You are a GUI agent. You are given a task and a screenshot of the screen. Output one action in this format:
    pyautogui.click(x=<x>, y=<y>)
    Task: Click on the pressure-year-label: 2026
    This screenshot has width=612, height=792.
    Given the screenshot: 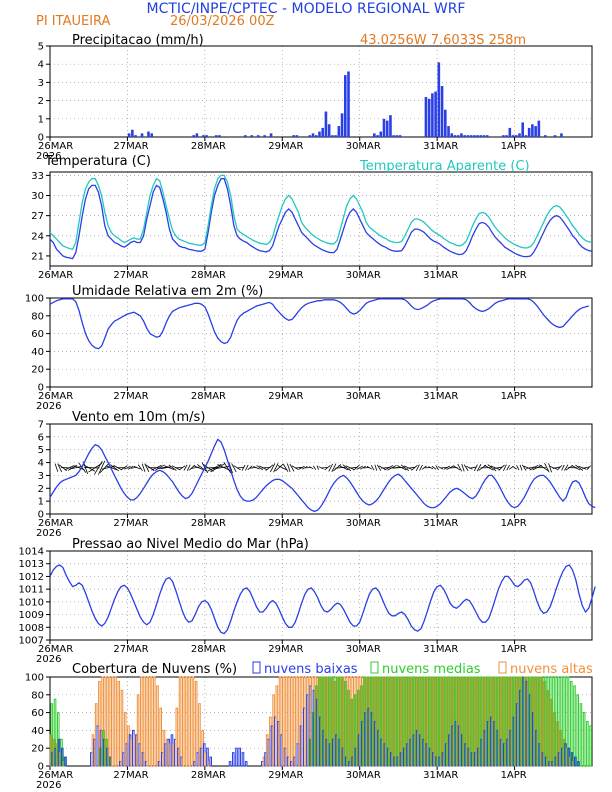 What is the action you would take?
    pyautogui.click(x=48, y=659)
    